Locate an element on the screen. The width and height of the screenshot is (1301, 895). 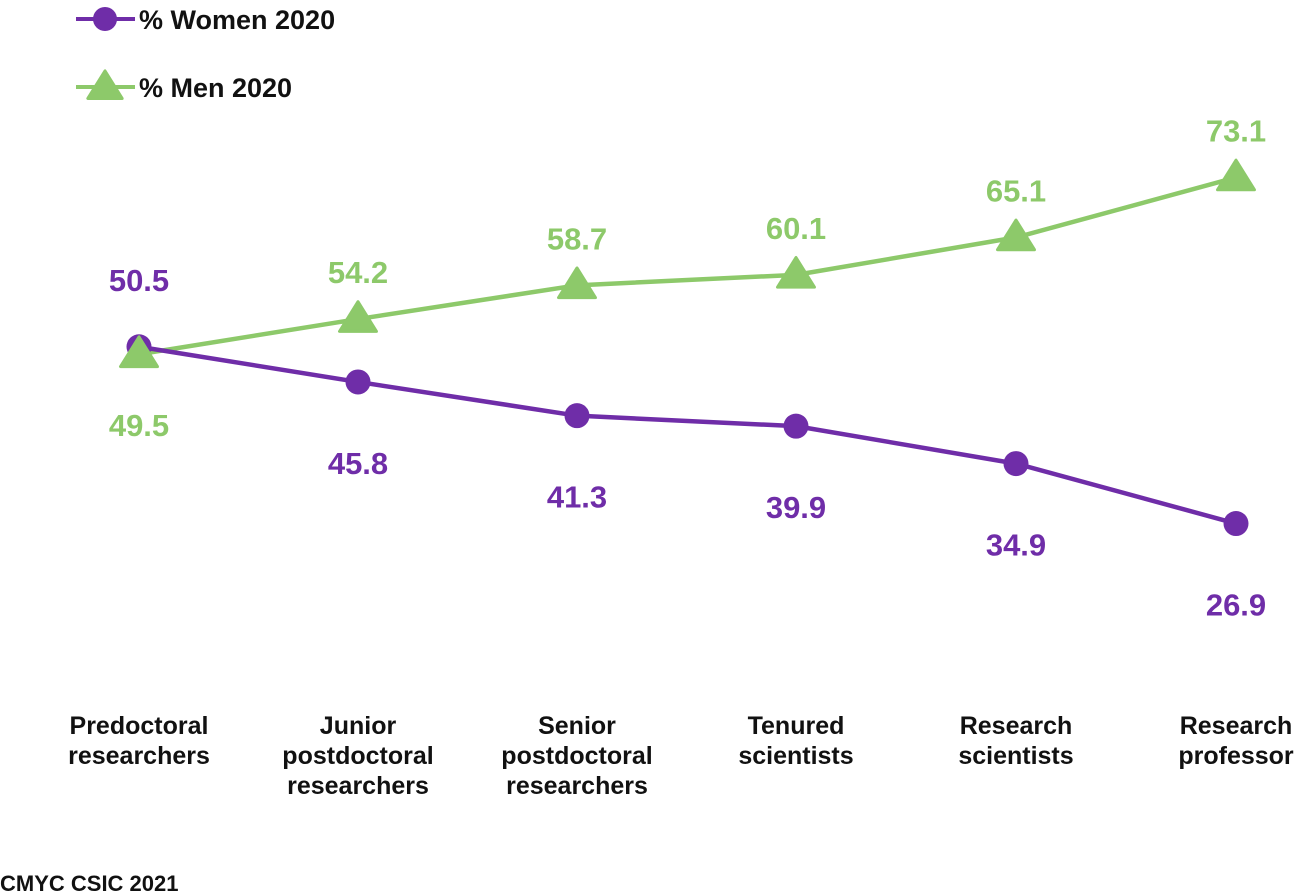
data-label-men-2020-1: 54.2 is located at coordinates (358, 272).